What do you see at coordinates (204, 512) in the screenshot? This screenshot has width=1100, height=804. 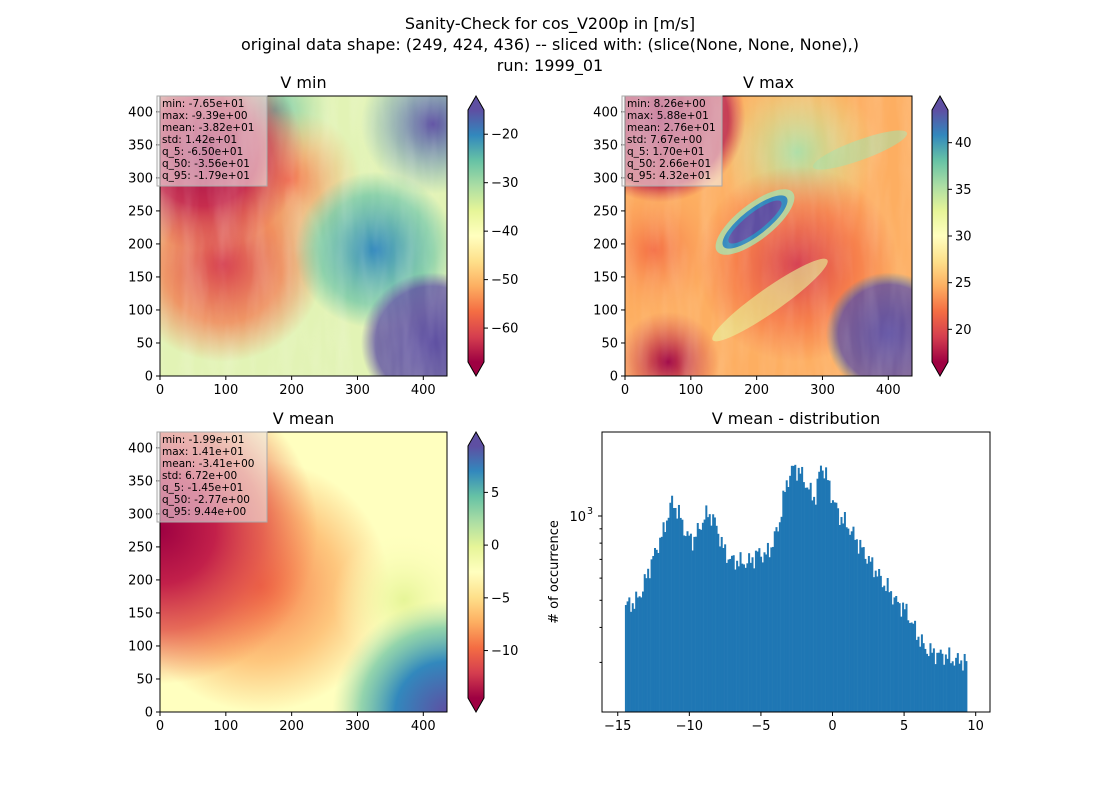 I see `stat-line: q_95: 9.44e+00` at bounding box center [204, 512].